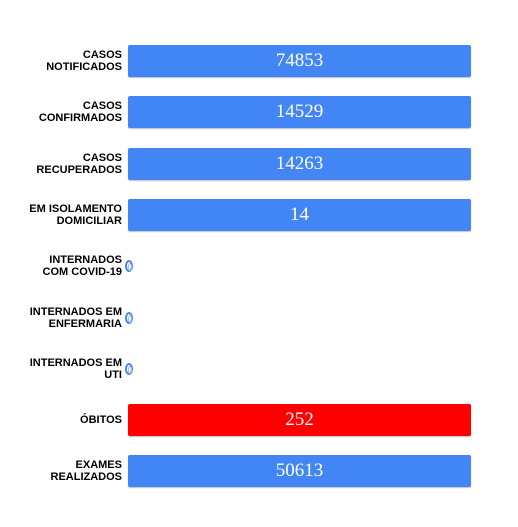  I want to click on category-label-line: INTERNADOS, so click(85, 260).